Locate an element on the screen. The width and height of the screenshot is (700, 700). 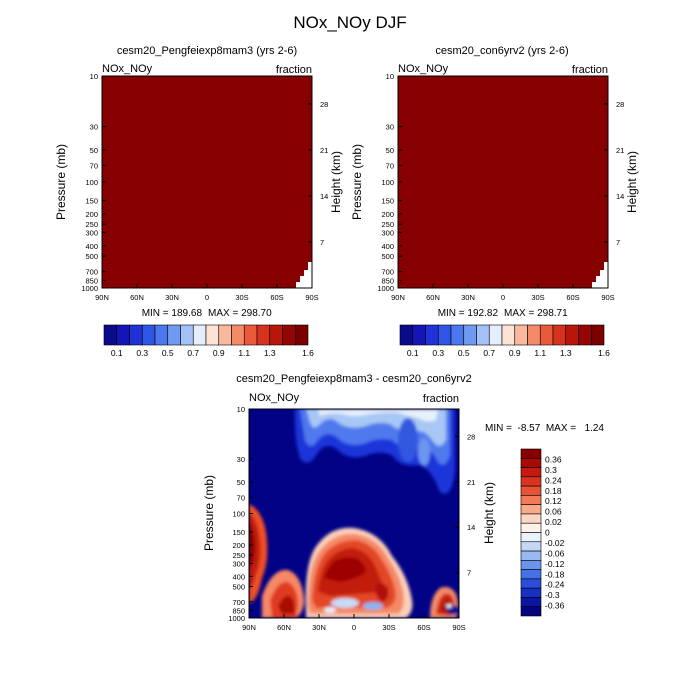
panel-1-height-ticks: 28 21 14 7 is located at coordinates (318, 173).